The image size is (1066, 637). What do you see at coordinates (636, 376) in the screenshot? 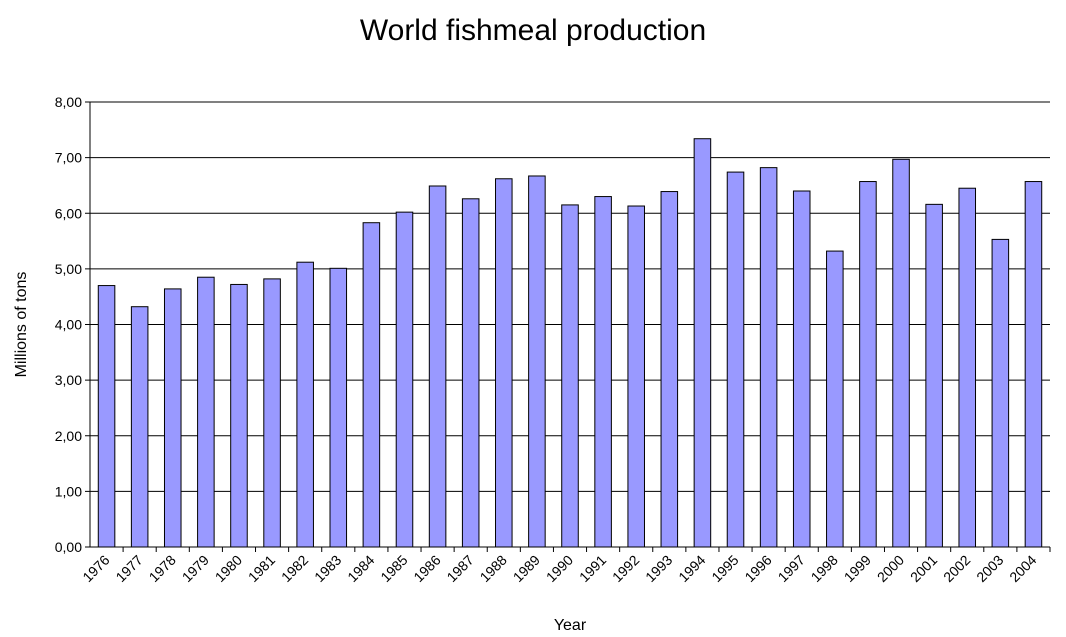
I see `bar-1992` at bounding box center [636, 376].